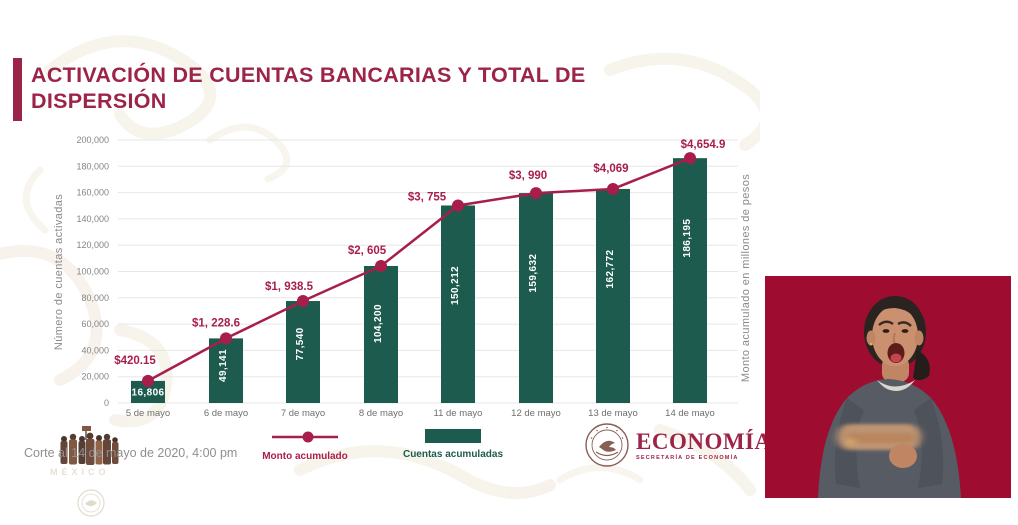 The image size is (1018, 525). I want to click on y-axis-tick: 80,000, so click(95, 298).